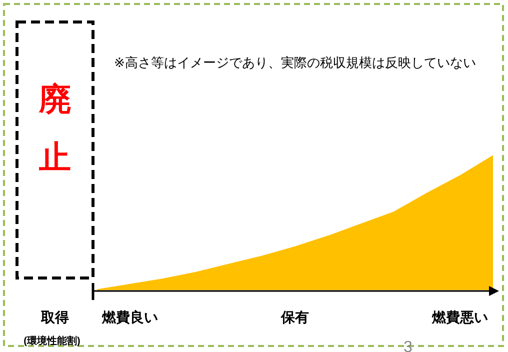 This screenshot has width=508, height=352. I want to click on x-tick-label: 保有, so click(294, 317).